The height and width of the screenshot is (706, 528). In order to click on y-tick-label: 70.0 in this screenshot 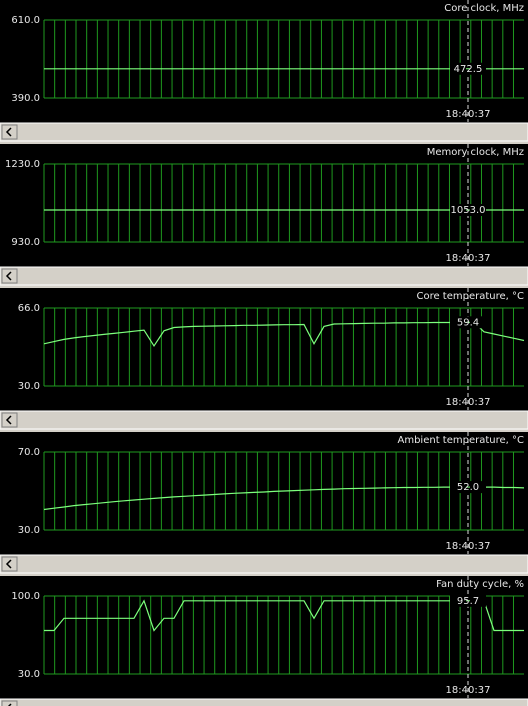, I will do `click(29, 452)`.